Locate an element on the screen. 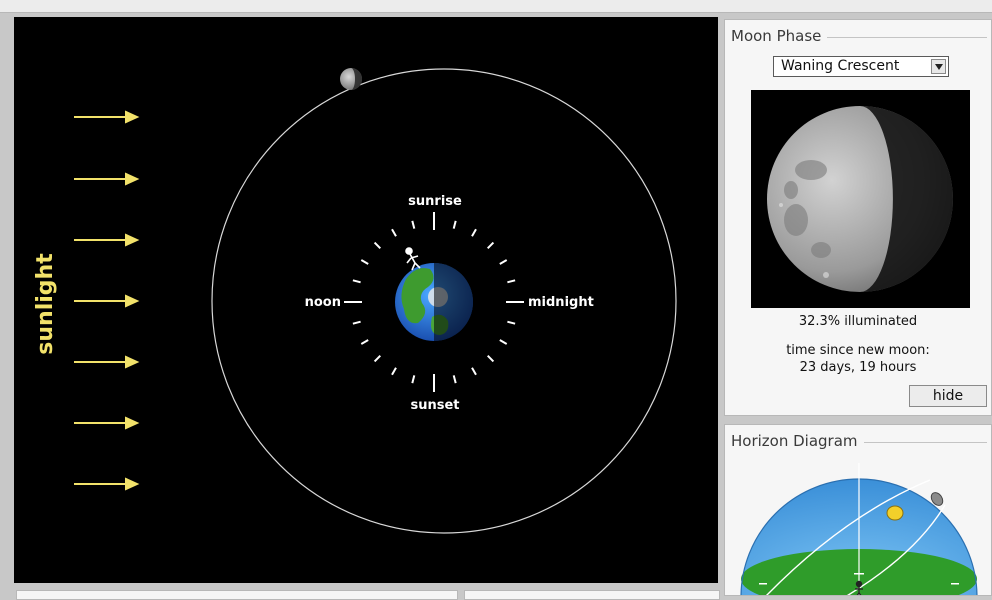 The height and width of the screenshot is (600, 992). sun-path is located at coordinates (848, 537).